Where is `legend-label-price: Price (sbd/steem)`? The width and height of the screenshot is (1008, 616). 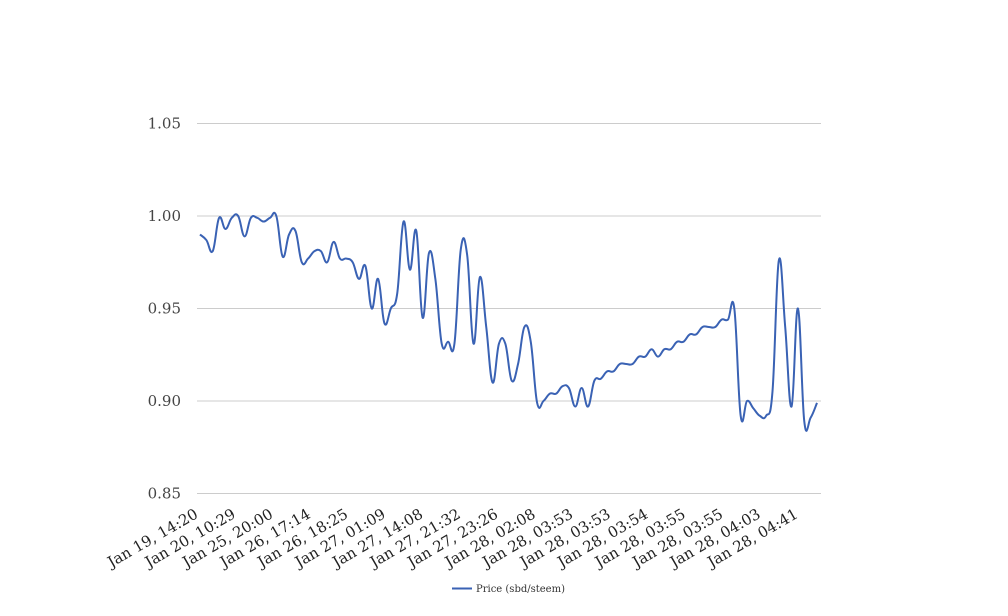 legend-label-price: Price (sbd/steem) is located at coordinates (520, 589).